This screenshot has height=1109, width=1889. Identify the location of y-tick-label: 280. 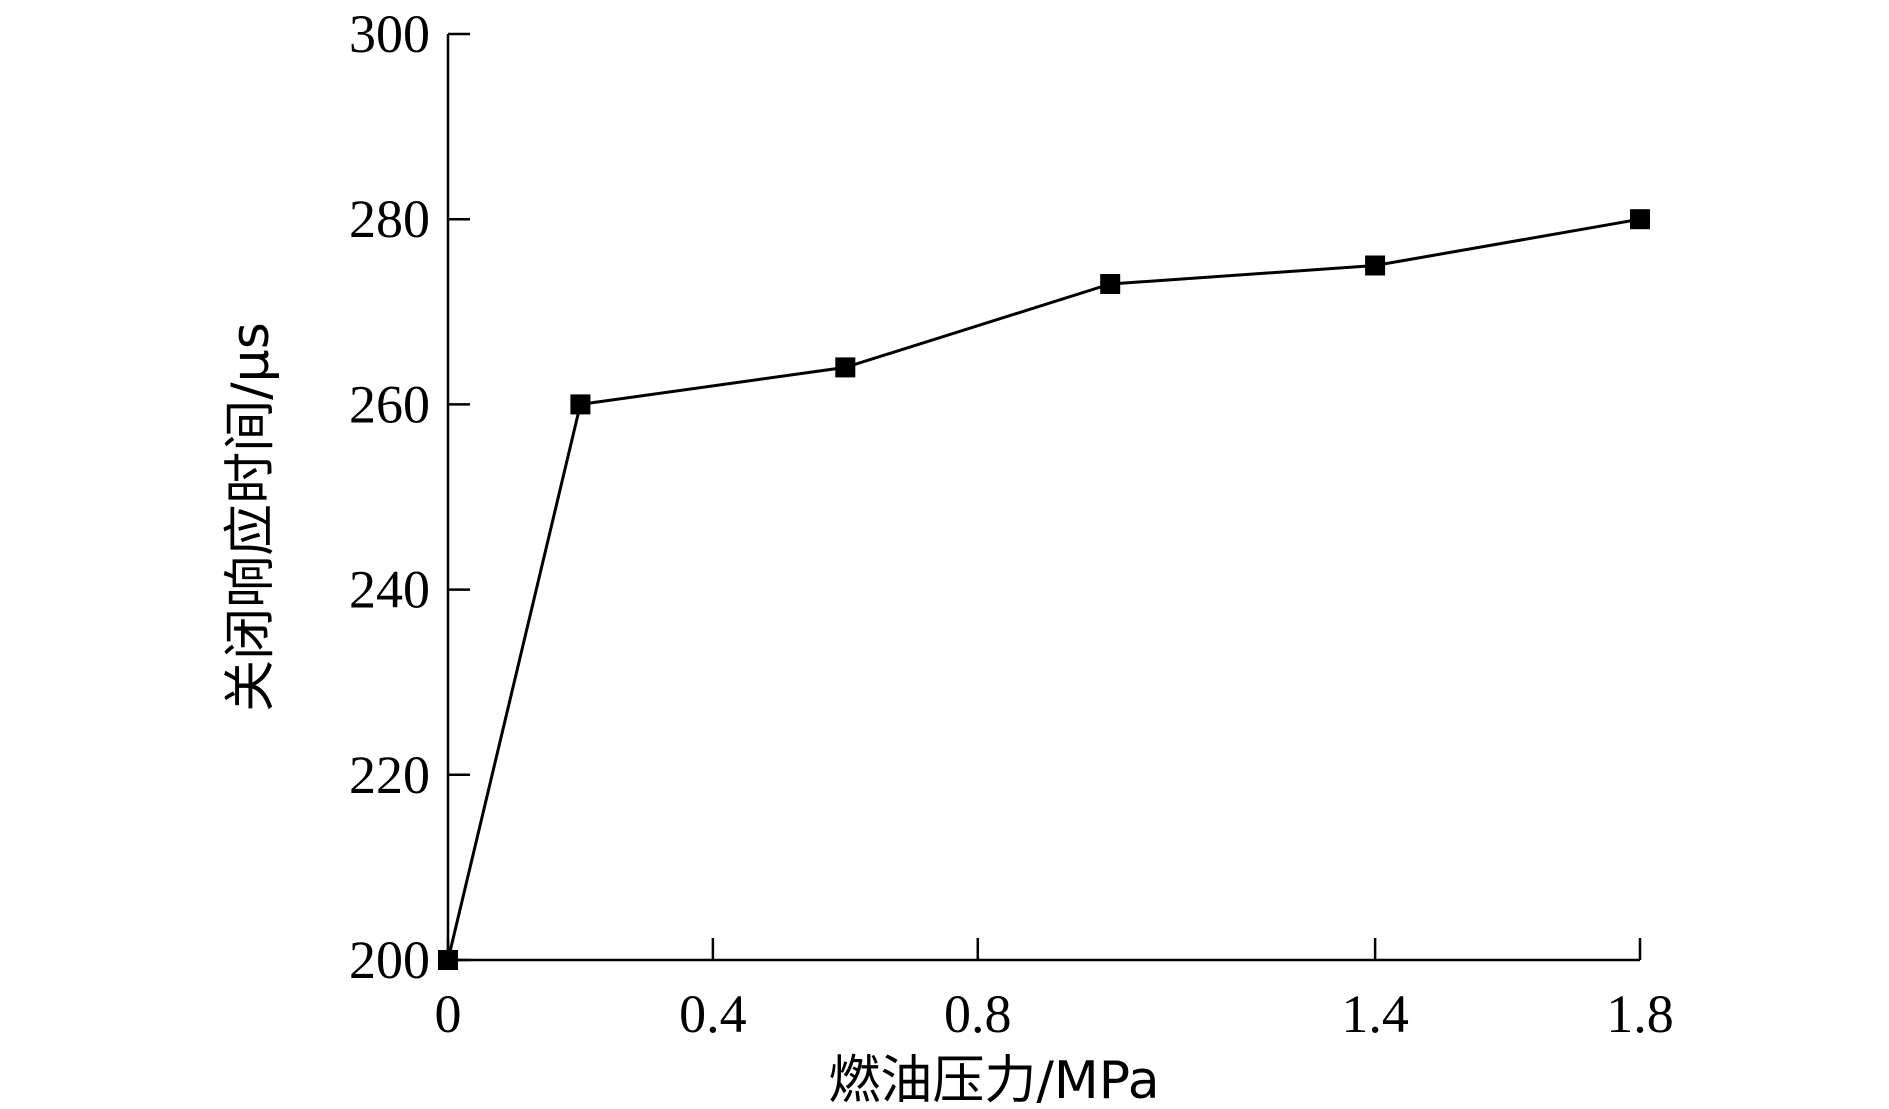
(389, 219).